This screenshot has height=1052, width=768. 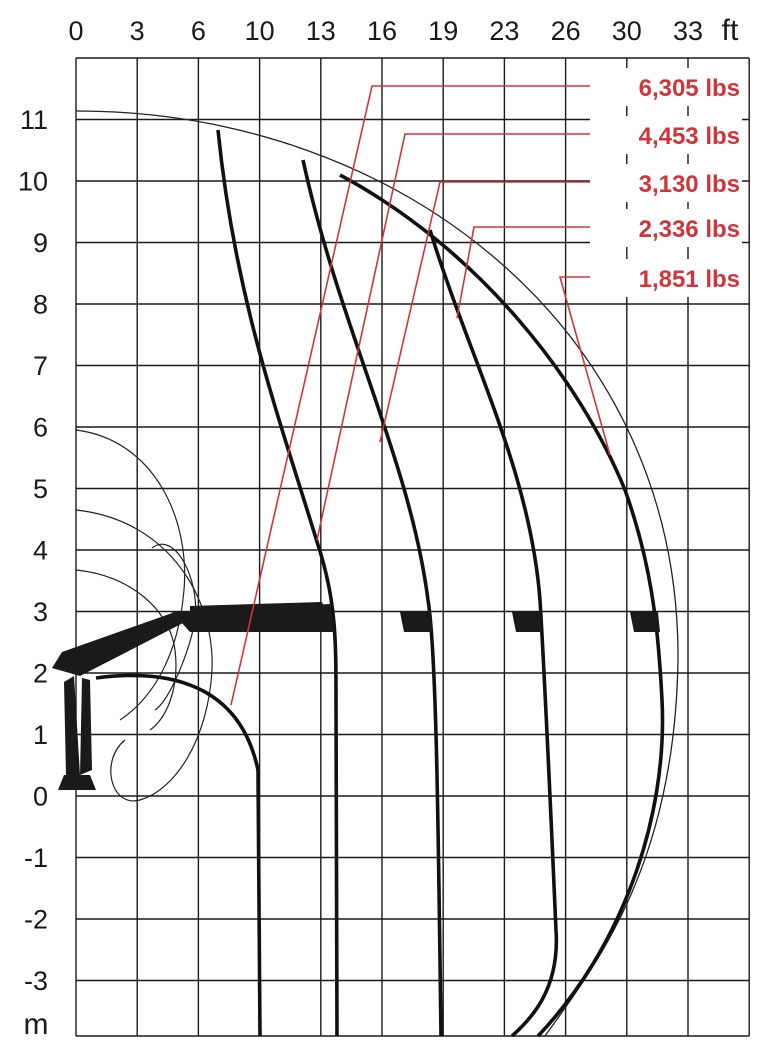 I want to click on y-tick-label: 9, so click(x=40, y=243).